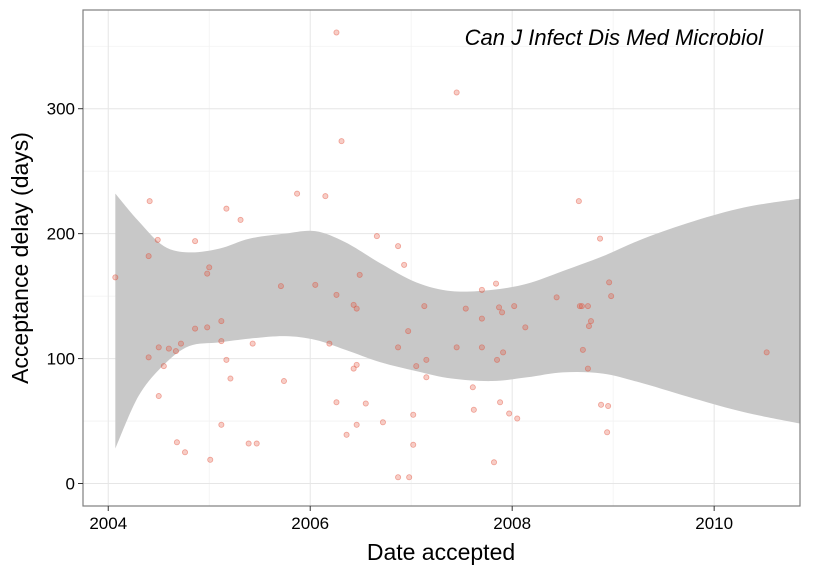 This screenshot has height=570, width=825. I want to click on journal-annotation: Can J Infect Dis Med Microbiol, so click(614, 37).